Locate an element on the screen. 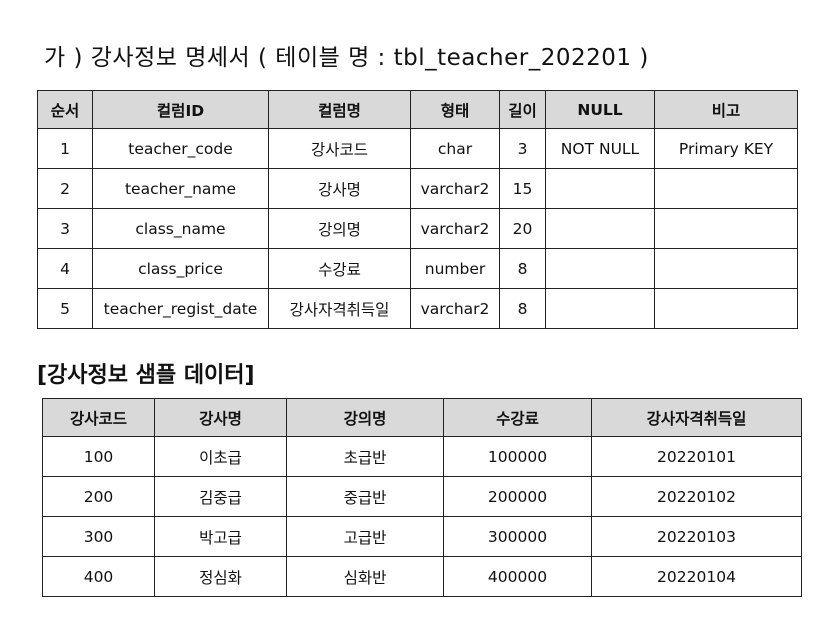 The height and width of the screenshot is (643, 836). spec-header-cell: 형태 is located at coordinates (455, 109).